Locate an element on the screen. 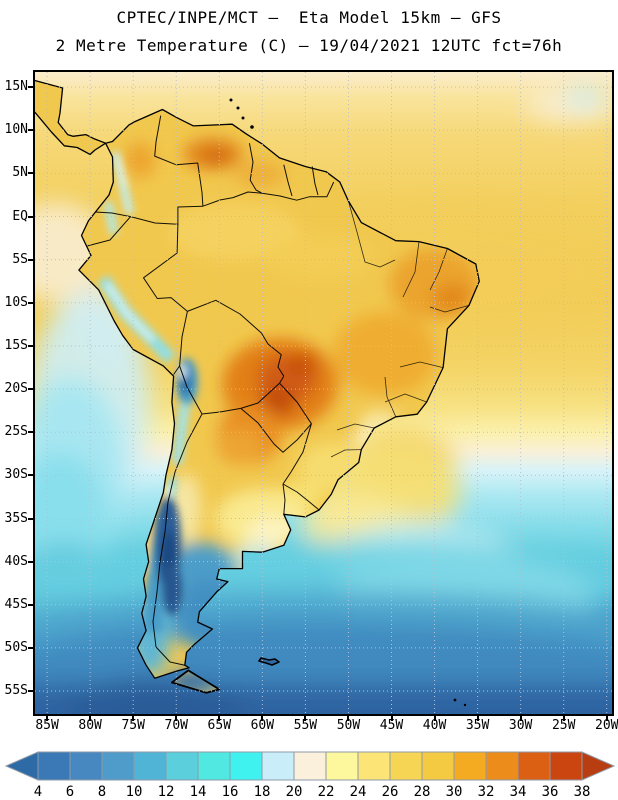 This screenshot has height=800, width=618. lon-tick-label: 50W is located at coordinates (348, 725).